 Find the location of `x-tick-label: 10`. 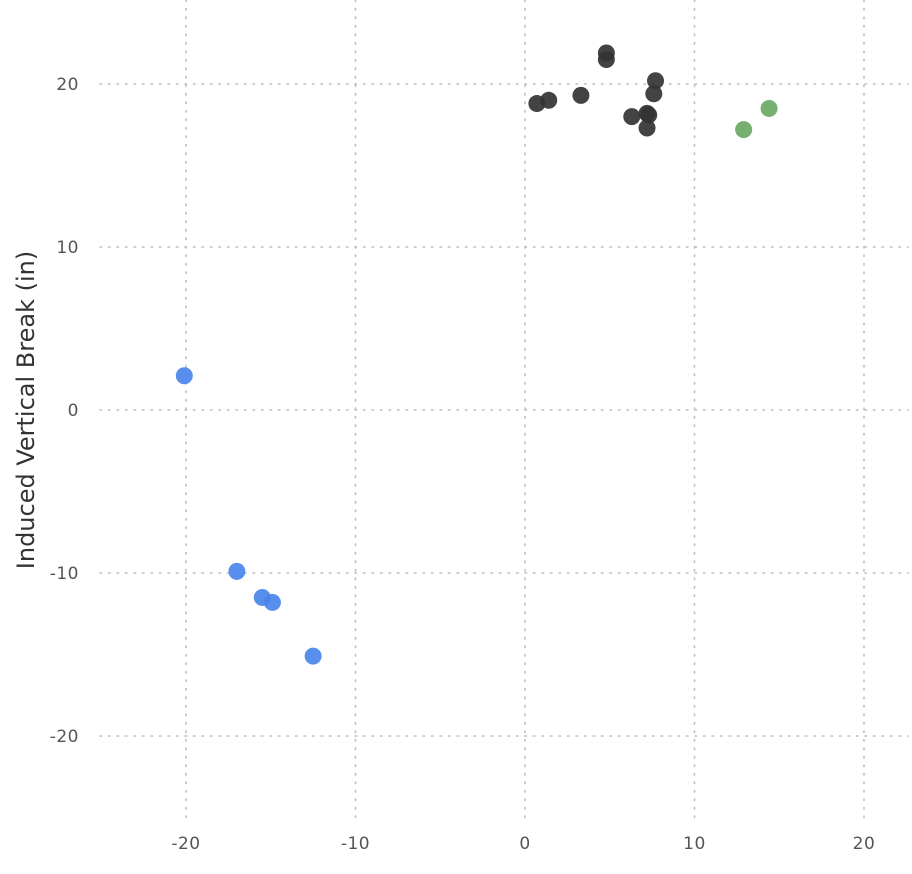

x-tick-label: 10 is located at coordinates (694, 844).